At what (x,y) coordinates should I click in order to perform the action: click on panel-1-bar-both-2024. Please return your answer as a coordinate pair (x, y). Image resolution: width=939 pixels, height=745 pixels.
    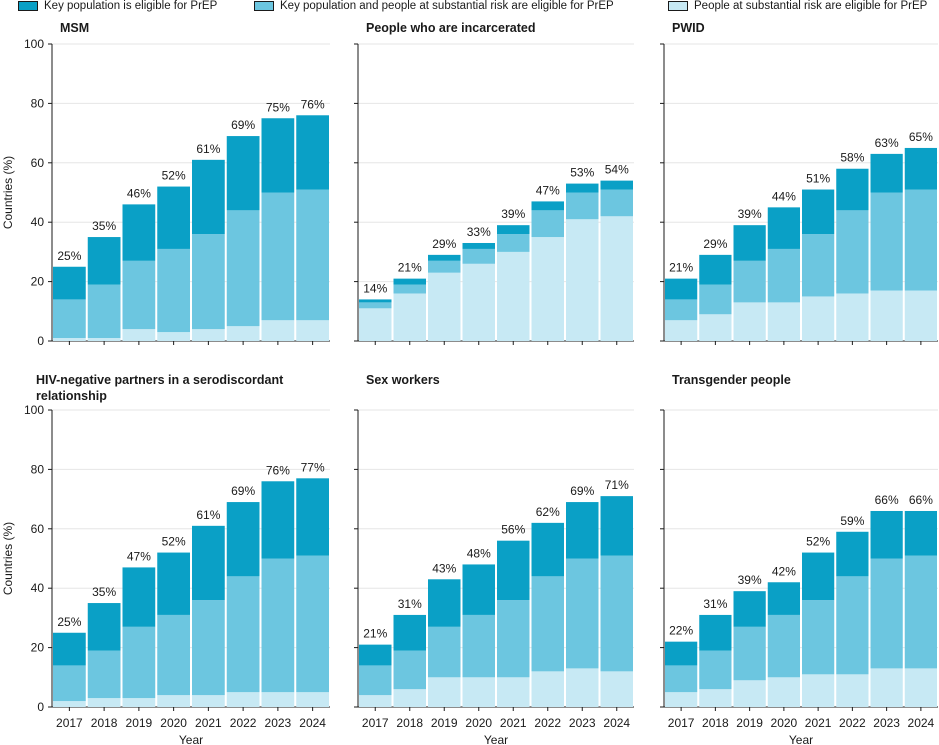
    Looking at the image, I should click on (616, 203).